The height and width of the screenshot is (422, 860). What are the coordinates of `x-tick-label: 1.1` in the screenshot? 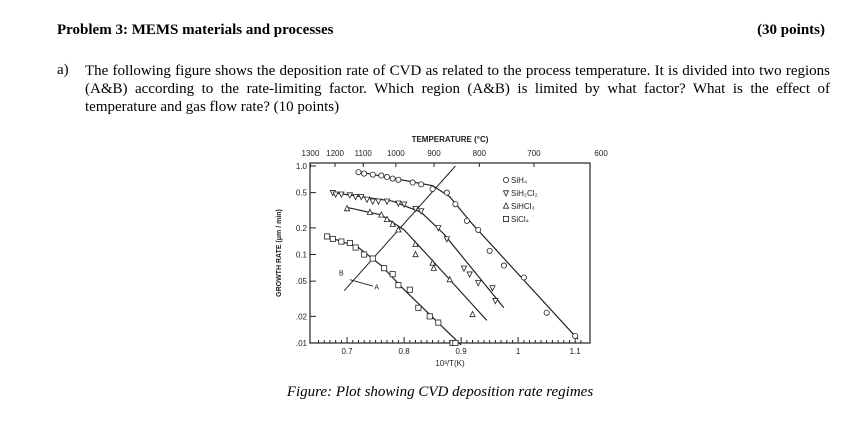 It's located at (576, 351).